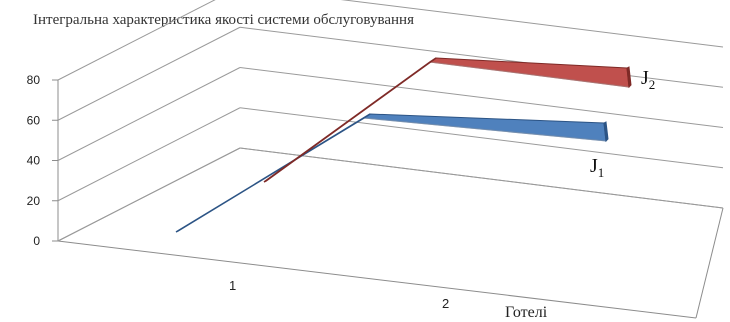  Describe the element at coordinates (350, 120) in the screenshot. I see `series-2-ramp` at that location.